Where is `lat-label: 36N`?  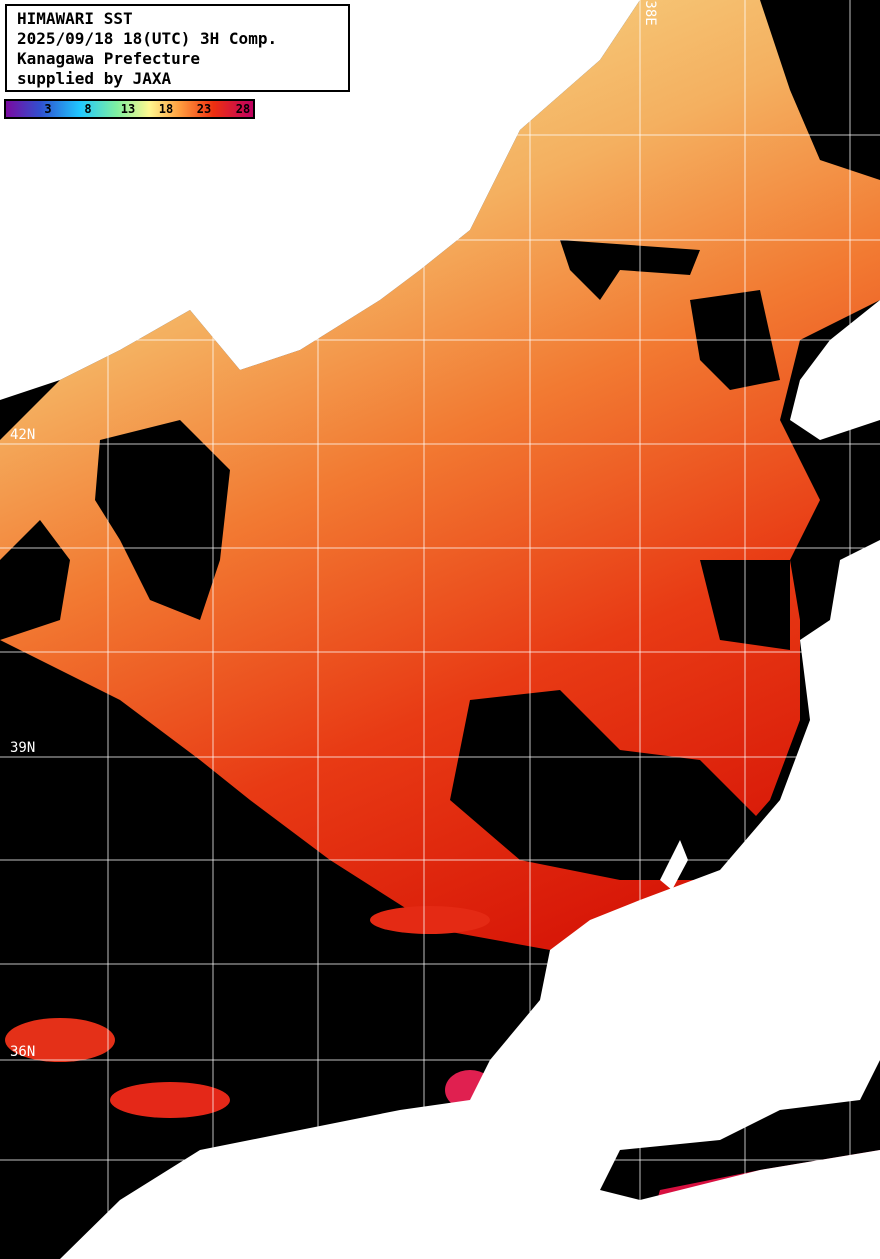
lat-label: 36N is located at coordinates (23, 1052).